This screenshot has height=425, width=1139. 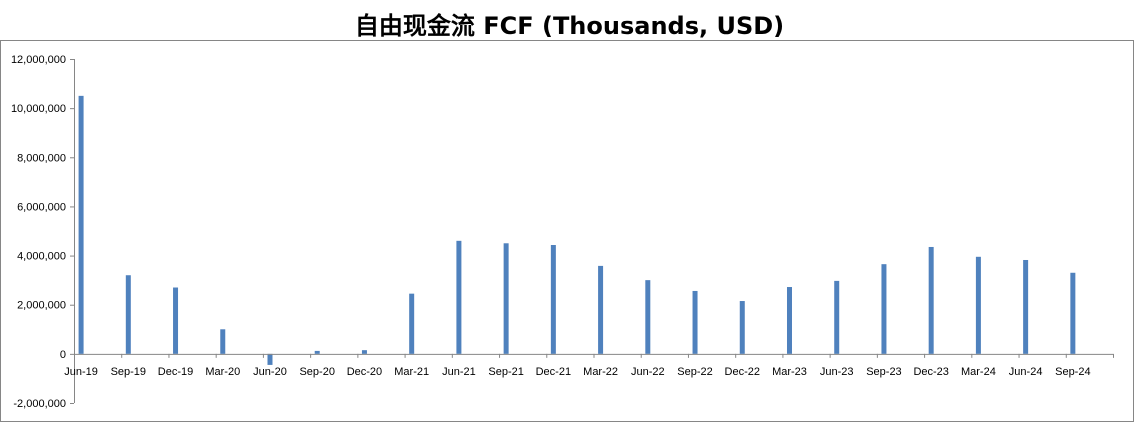 What do you see at coordinates (837, 372) in the screenshot?
I see `x-tick-label: Jun-23` at bounding box center [837, 372].